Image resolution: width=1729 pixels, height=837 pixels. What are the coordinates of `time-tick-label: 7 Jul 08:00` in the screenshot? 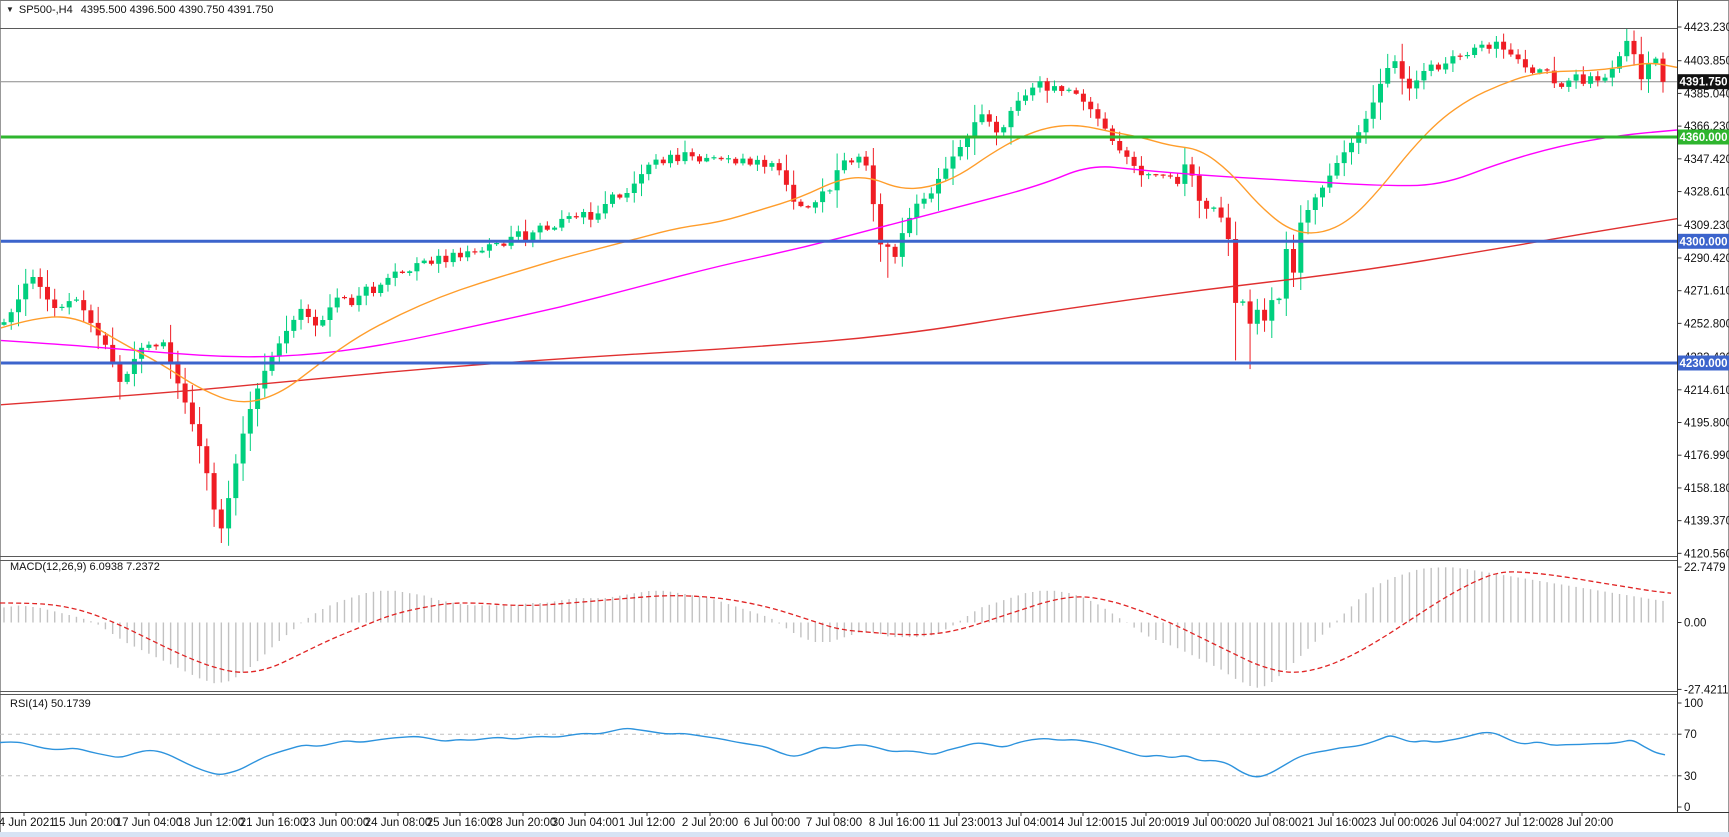 It's located at (834, 823).